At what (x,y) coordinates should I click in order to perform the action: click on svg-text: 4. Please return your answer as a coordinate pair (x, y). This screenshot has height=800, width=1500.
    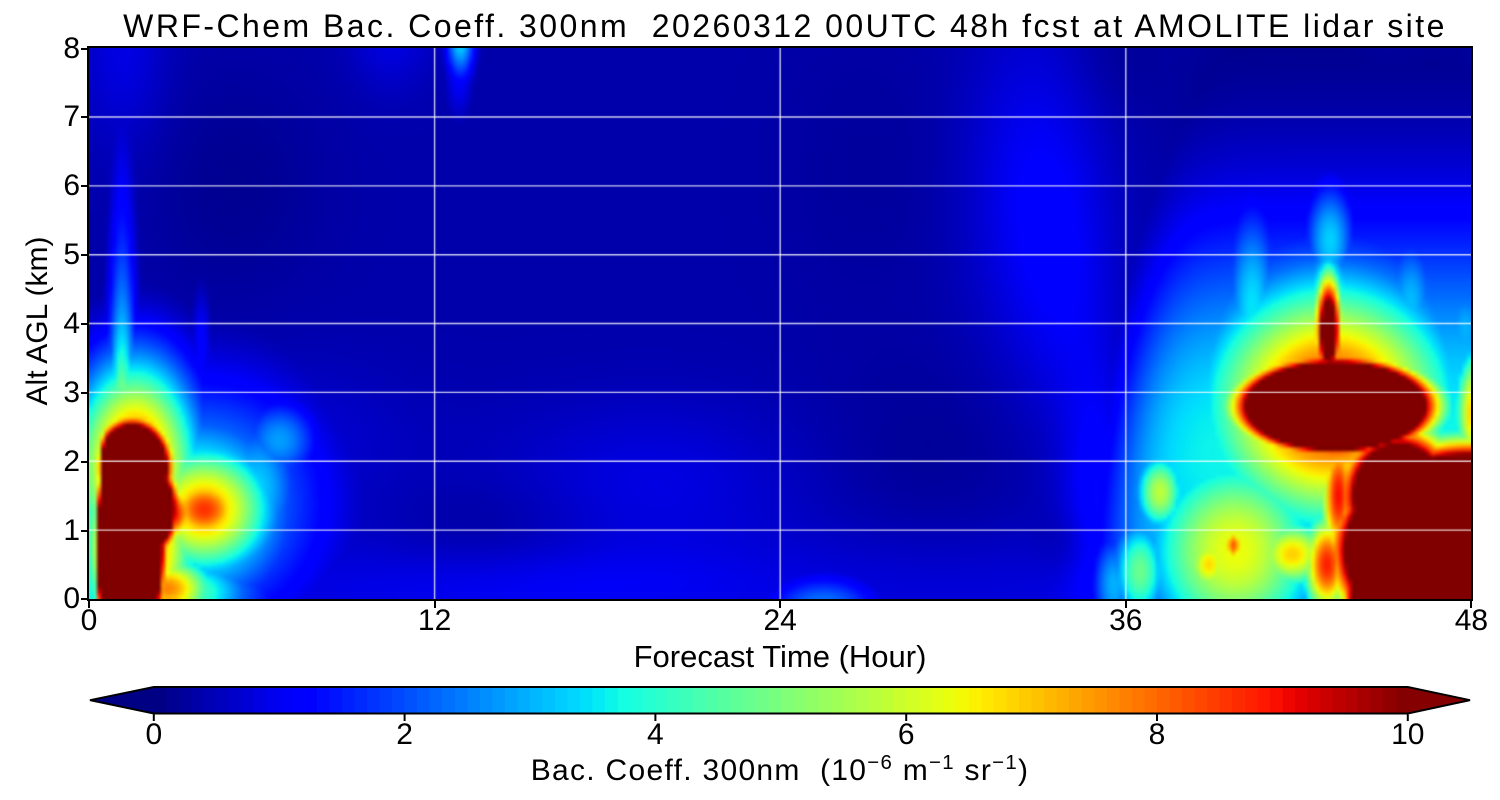
    Looking at the image, I should click on (655, 734).